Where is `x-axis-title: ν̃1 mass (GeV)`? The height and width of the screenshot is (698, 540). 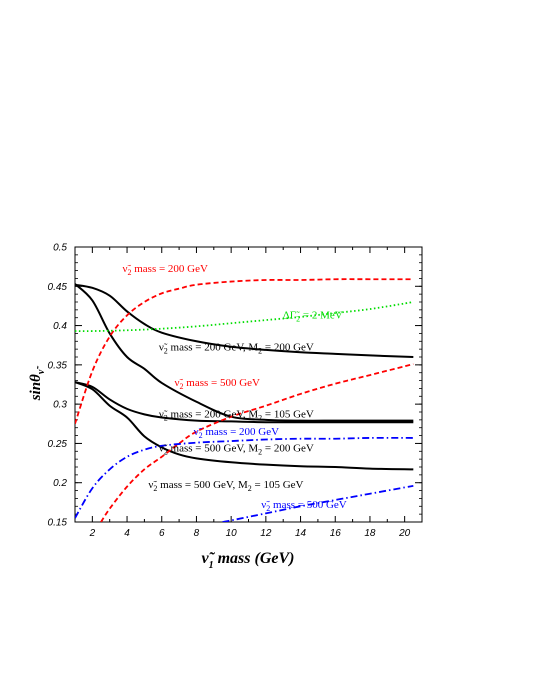
x-axis-title: ν̃1 mass (GeV) is located at coordinates (248, 560).